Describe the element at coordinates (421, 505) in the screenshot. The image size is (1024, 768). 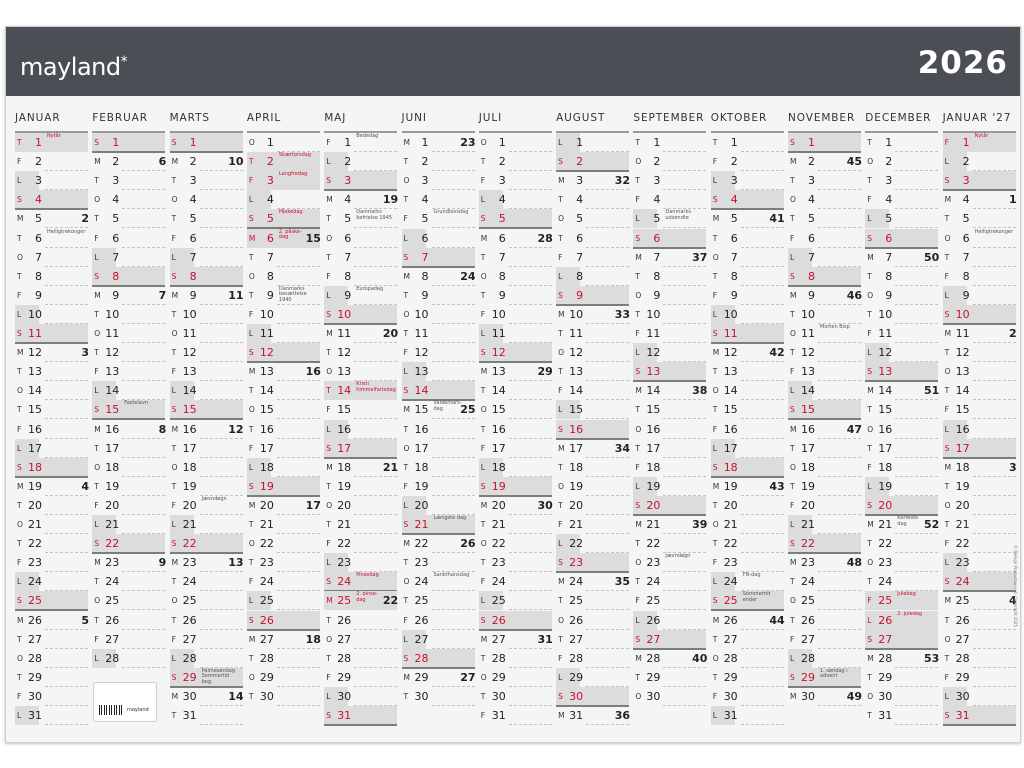
I see `day-number: 20` at that location.